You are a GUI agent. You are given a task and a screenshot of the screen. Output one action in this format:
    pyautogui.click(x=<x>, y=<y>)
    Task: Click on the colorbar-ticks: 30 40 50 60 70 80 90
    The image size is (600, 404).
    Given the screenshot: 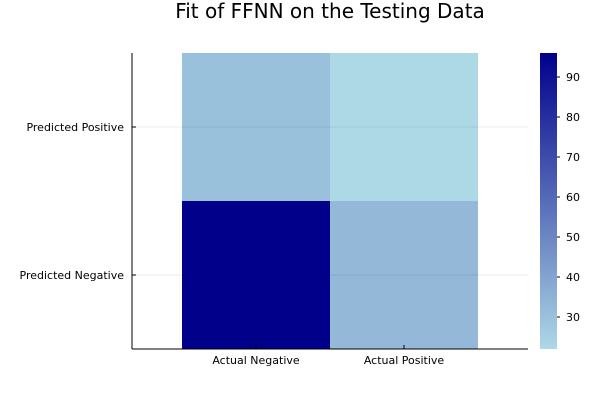 What is the action you would take?
    pyautogui.click(x=568, y=197)
    